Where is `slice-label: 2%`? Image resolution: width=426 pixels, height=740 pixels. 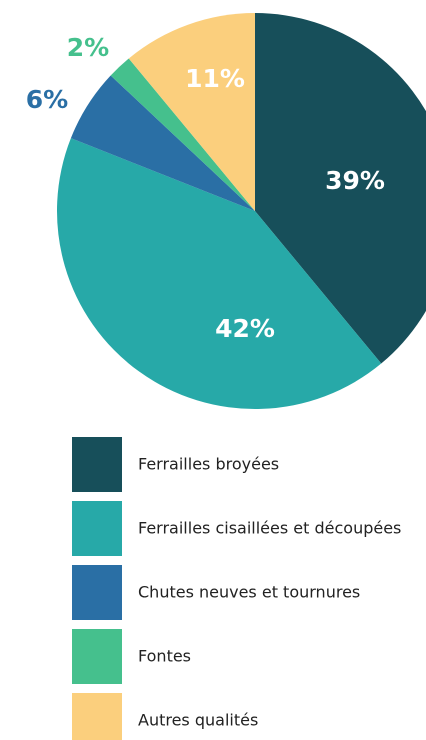
slice-label: 2% is located at coordinates (88, 47).